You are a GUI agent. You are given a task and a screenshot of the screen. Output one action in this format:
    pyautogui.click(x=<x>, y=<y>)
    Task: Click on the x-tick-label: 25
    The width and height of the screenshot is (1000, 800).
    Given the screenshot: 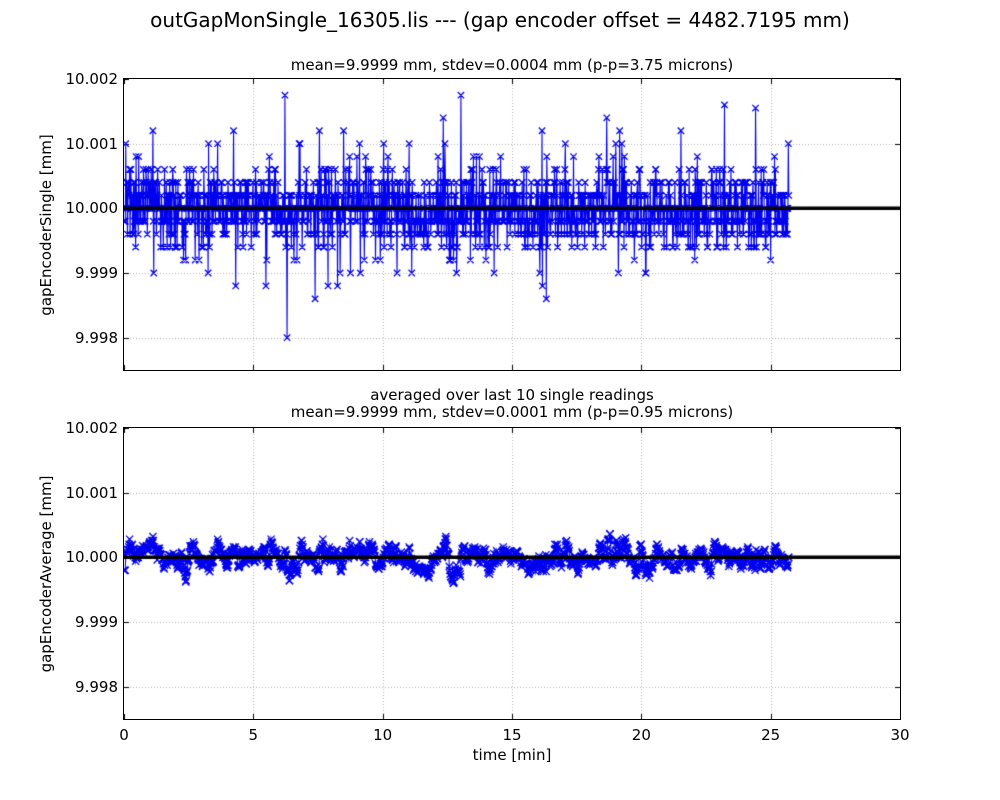 What is the action you would take?
    pyautogui.click(x=771, y=735)
    